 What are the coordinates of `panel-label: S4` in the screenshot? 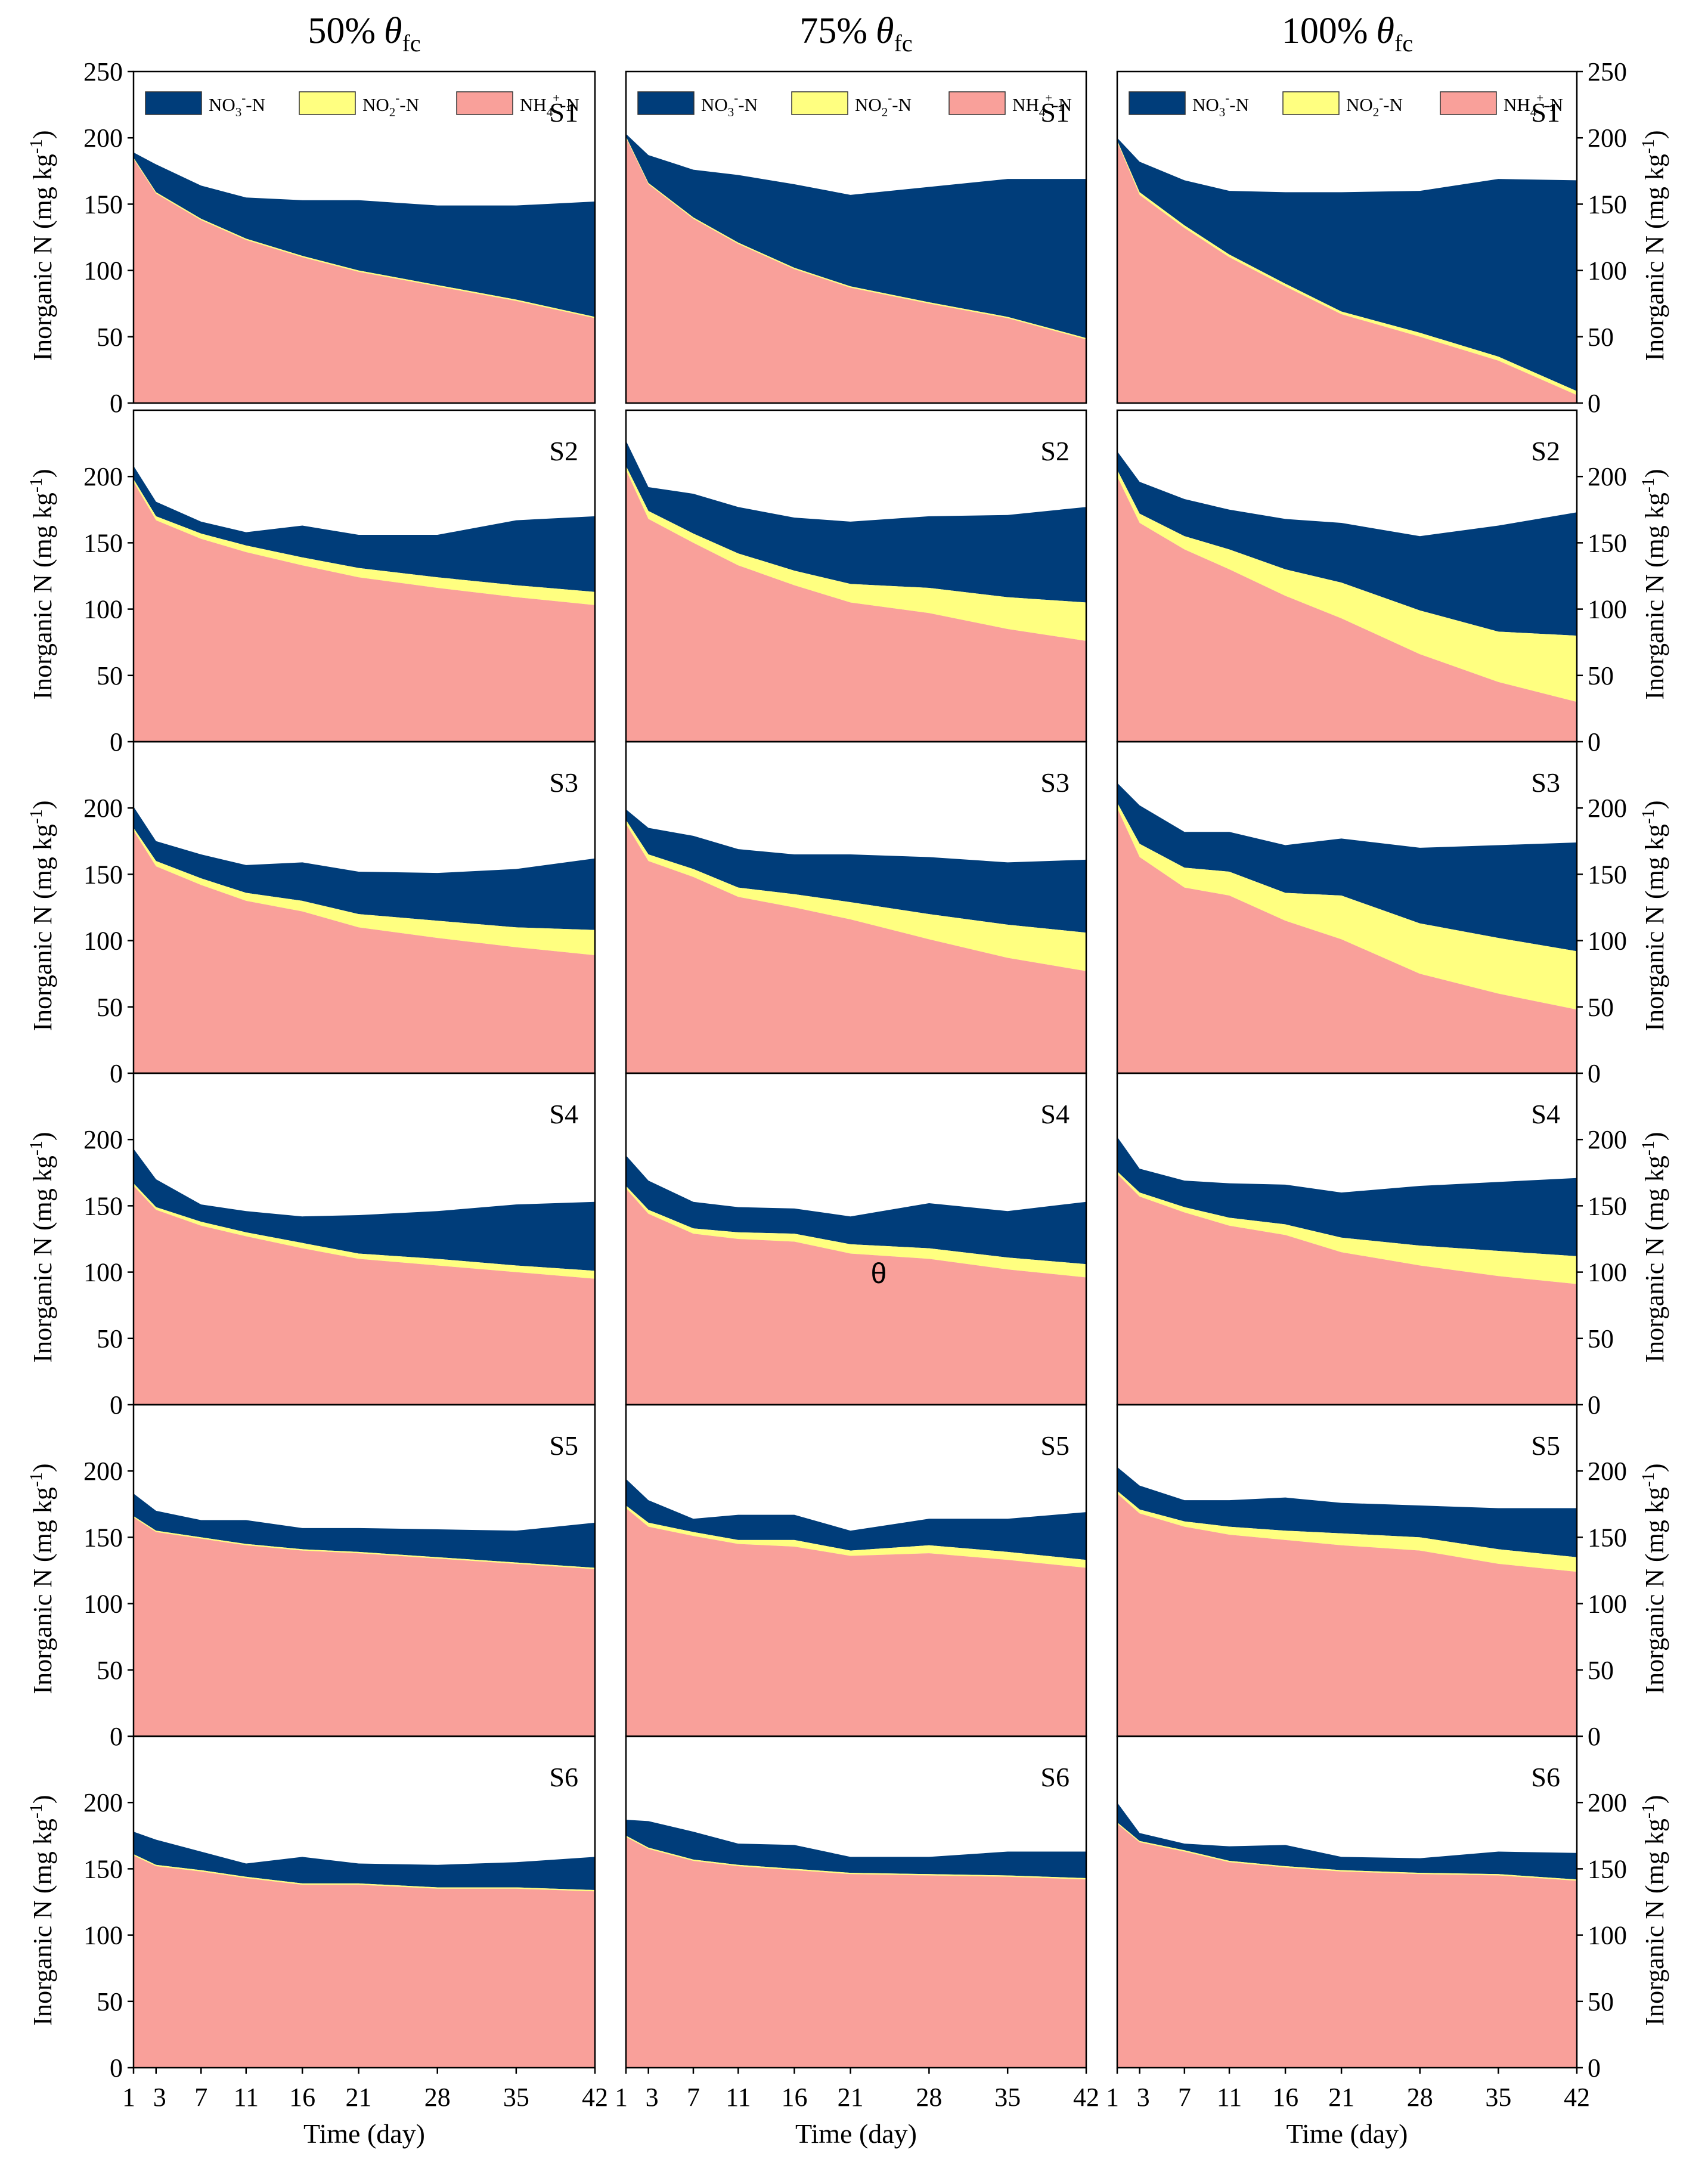 It's located at (563, 1114).